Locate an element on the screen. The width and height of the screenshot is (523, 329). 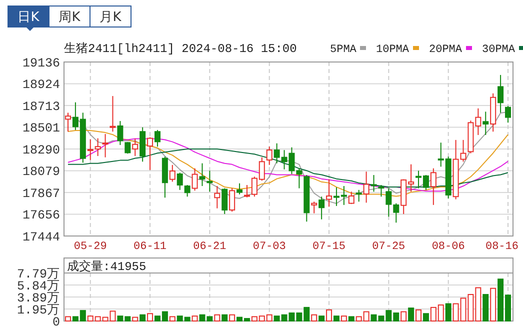
x-tick-label: 07-03 is located at coordinates (269, 247).